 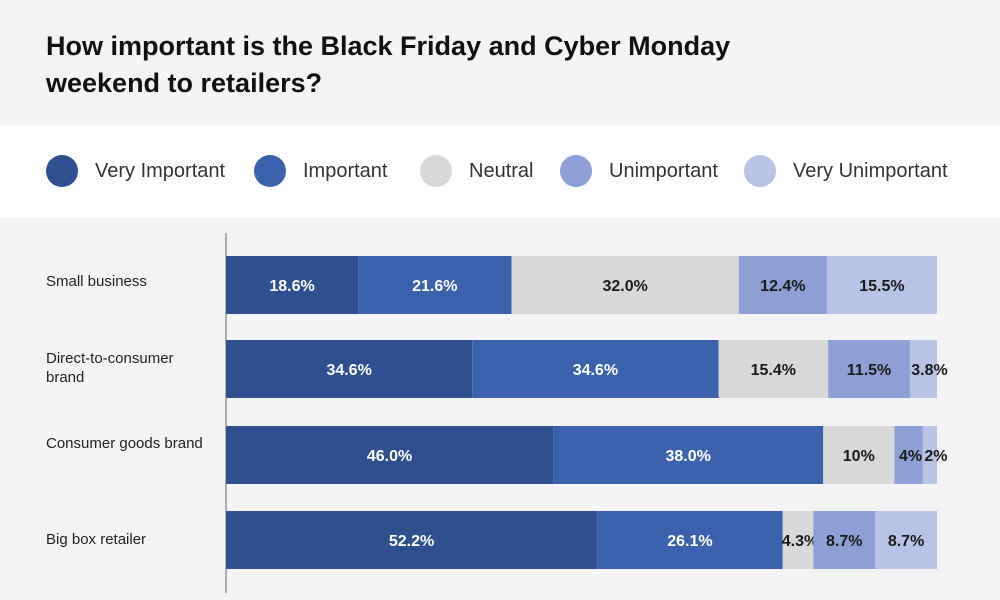 I want to click on bar-data-label: 4.3%, so click(x=800, y=541).